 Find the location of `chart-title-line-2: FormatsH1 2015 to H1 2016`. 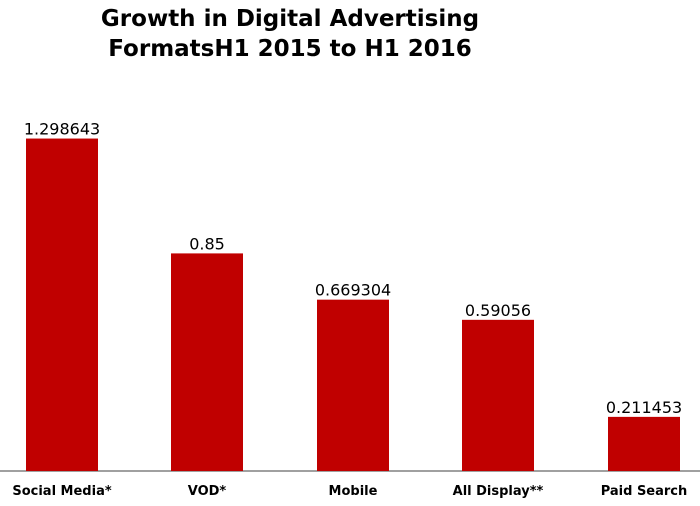

chart-title-line-2: FormatsH1 2015 to H1 2016 is located at coordinates (290, 49).